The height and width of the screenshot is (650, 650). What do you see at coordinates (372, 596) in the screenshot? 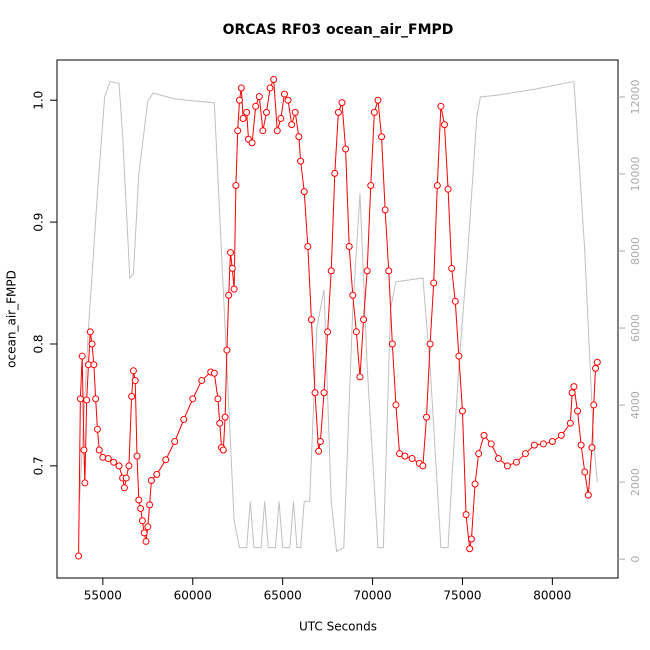
I see `x-tick-label: 70000` at bounding box center [372, 596].